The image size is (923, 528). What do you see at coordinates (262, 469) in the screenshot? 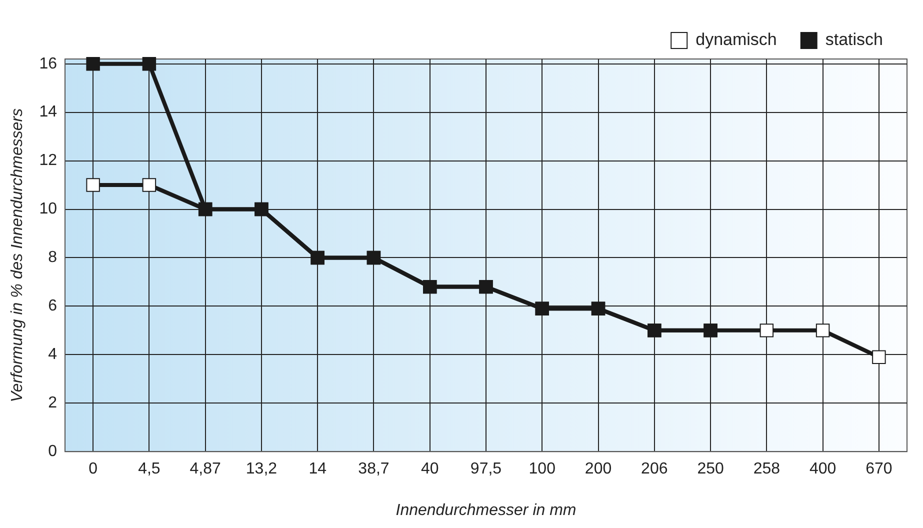
I see `x-tick-label: 13,2` at bounding box center [262, 469].